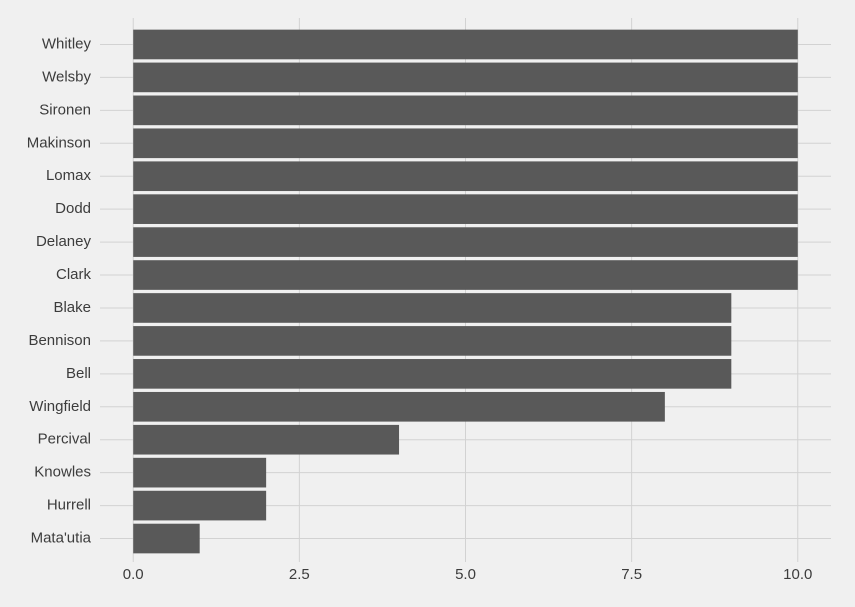  I want to click on x-tick-label: 0.0, so click(133, 574).